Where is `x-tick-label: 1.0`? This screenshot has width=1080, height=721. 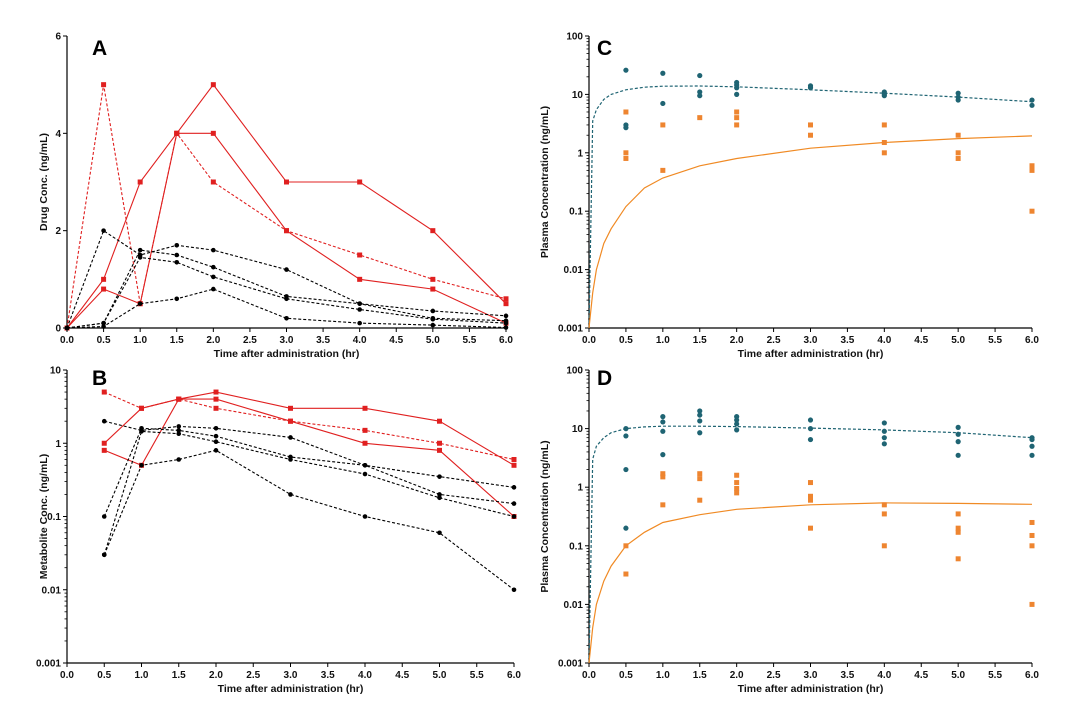 x-tick-label: 1.0 is located at coordinates (142, 675).